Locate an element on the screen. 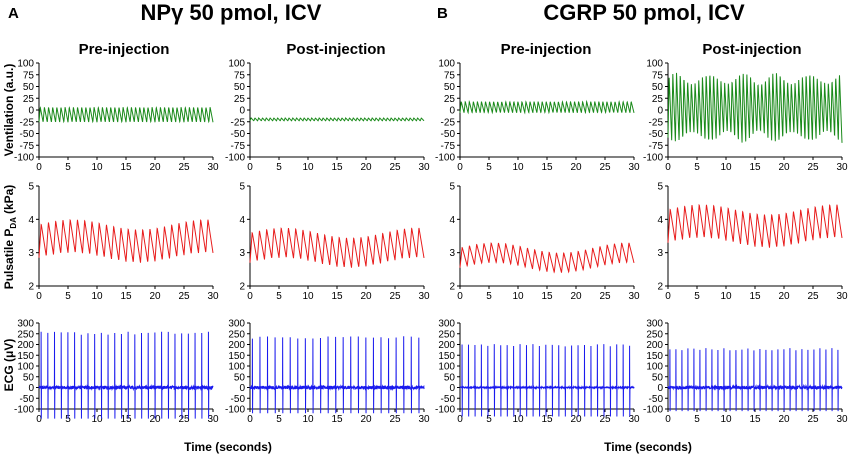 Image resolution: width=852 pixels, height=457 pixels. ylabel-pulsatile: Pulsatile PDA (kPa) is located at coordinates (10, 237).